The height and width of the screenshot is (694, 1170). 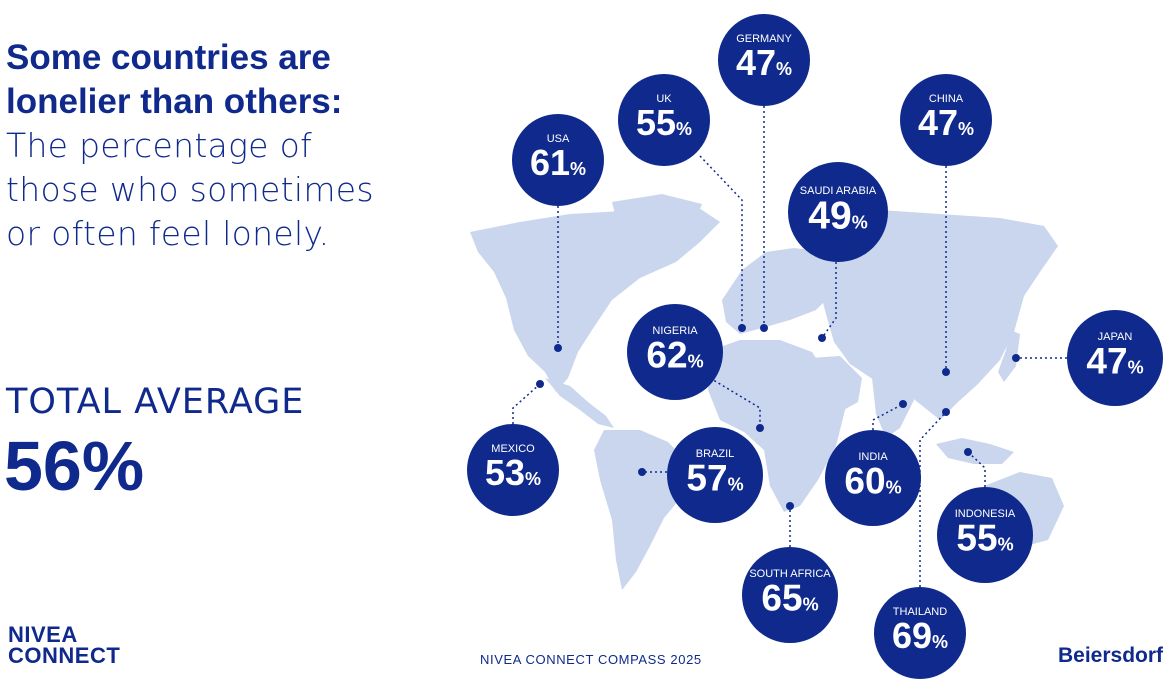 What do you see at coordinates (968, 452) in the screenshot?
I see `location-dot-indonesia` at bounding box center [968, 452].